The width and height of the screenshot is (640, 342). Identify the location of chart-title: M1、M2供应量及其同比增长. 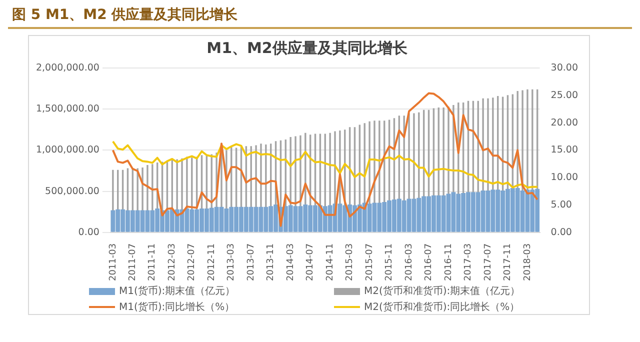
(307, 47).